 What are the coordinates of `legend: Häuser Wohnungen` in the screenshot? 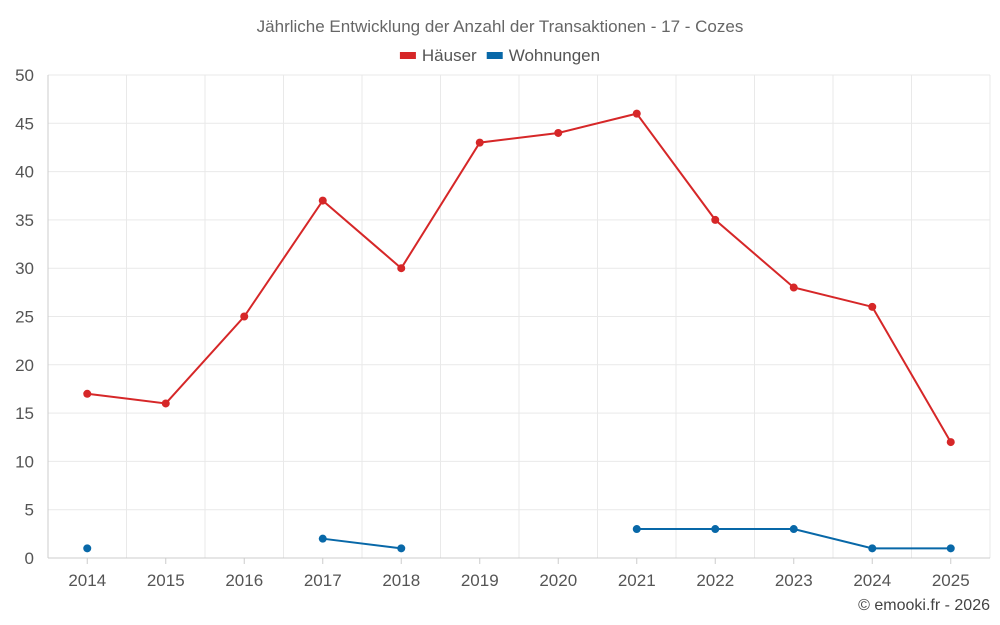 It's located at (499, 55).